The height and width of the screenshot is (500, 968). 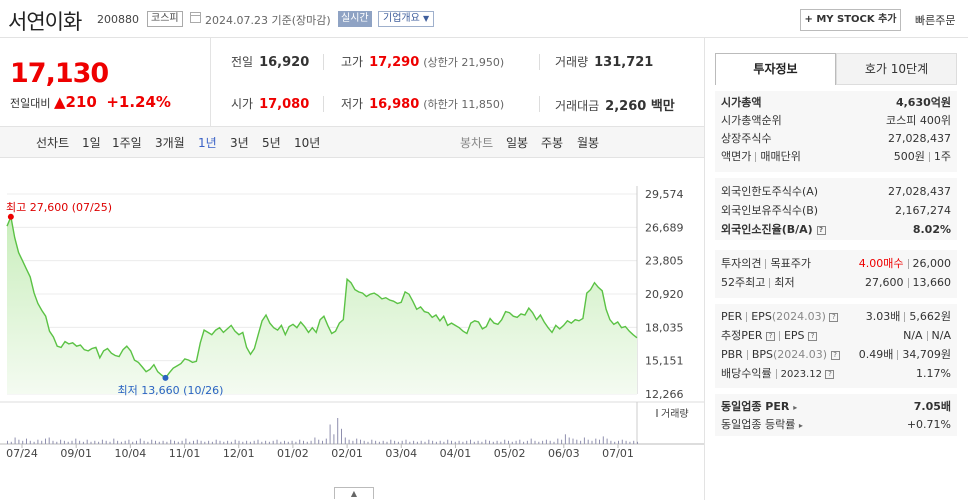 What do you see at coordinates (165, 19) in the screenshot?
I see `market-badge: 코스피` at bounding box center [165, 19].